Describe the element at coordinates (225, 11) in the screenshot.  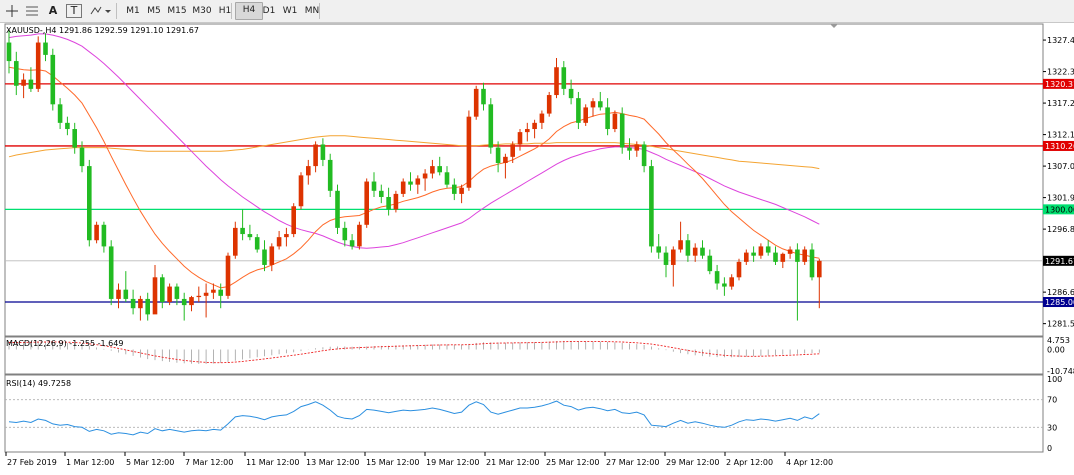
I see `timeframe-h1: H1` at that location.